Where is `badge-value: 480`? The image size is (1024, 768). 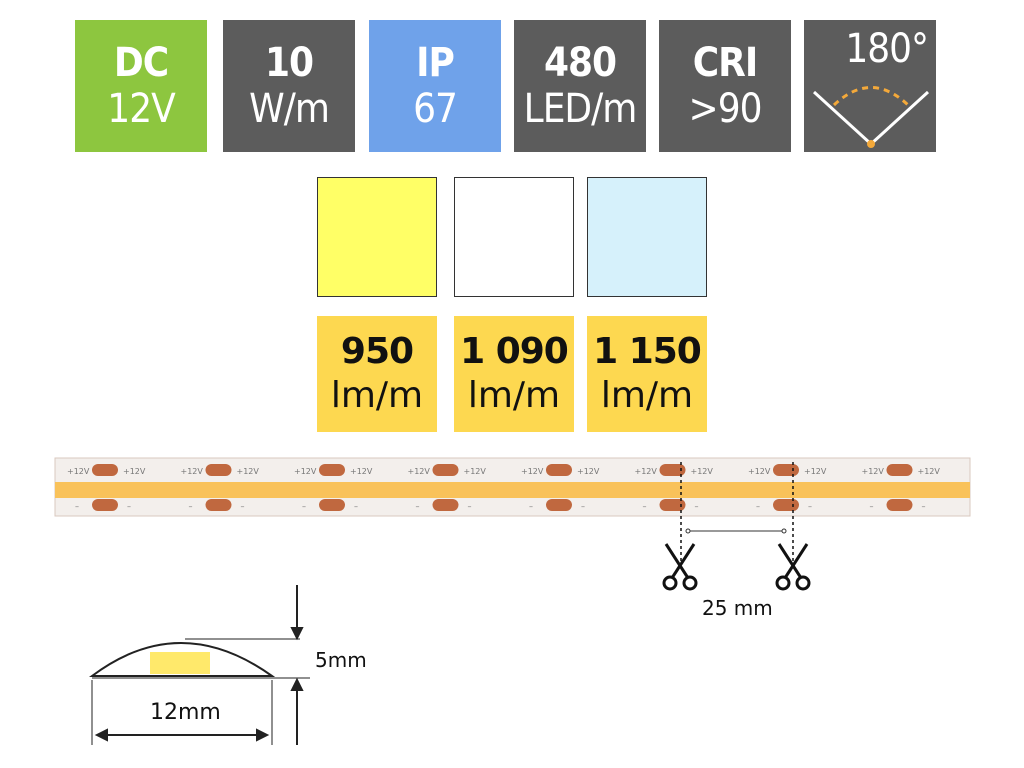
badge-value: 480 is located at coordinates (580, 63).